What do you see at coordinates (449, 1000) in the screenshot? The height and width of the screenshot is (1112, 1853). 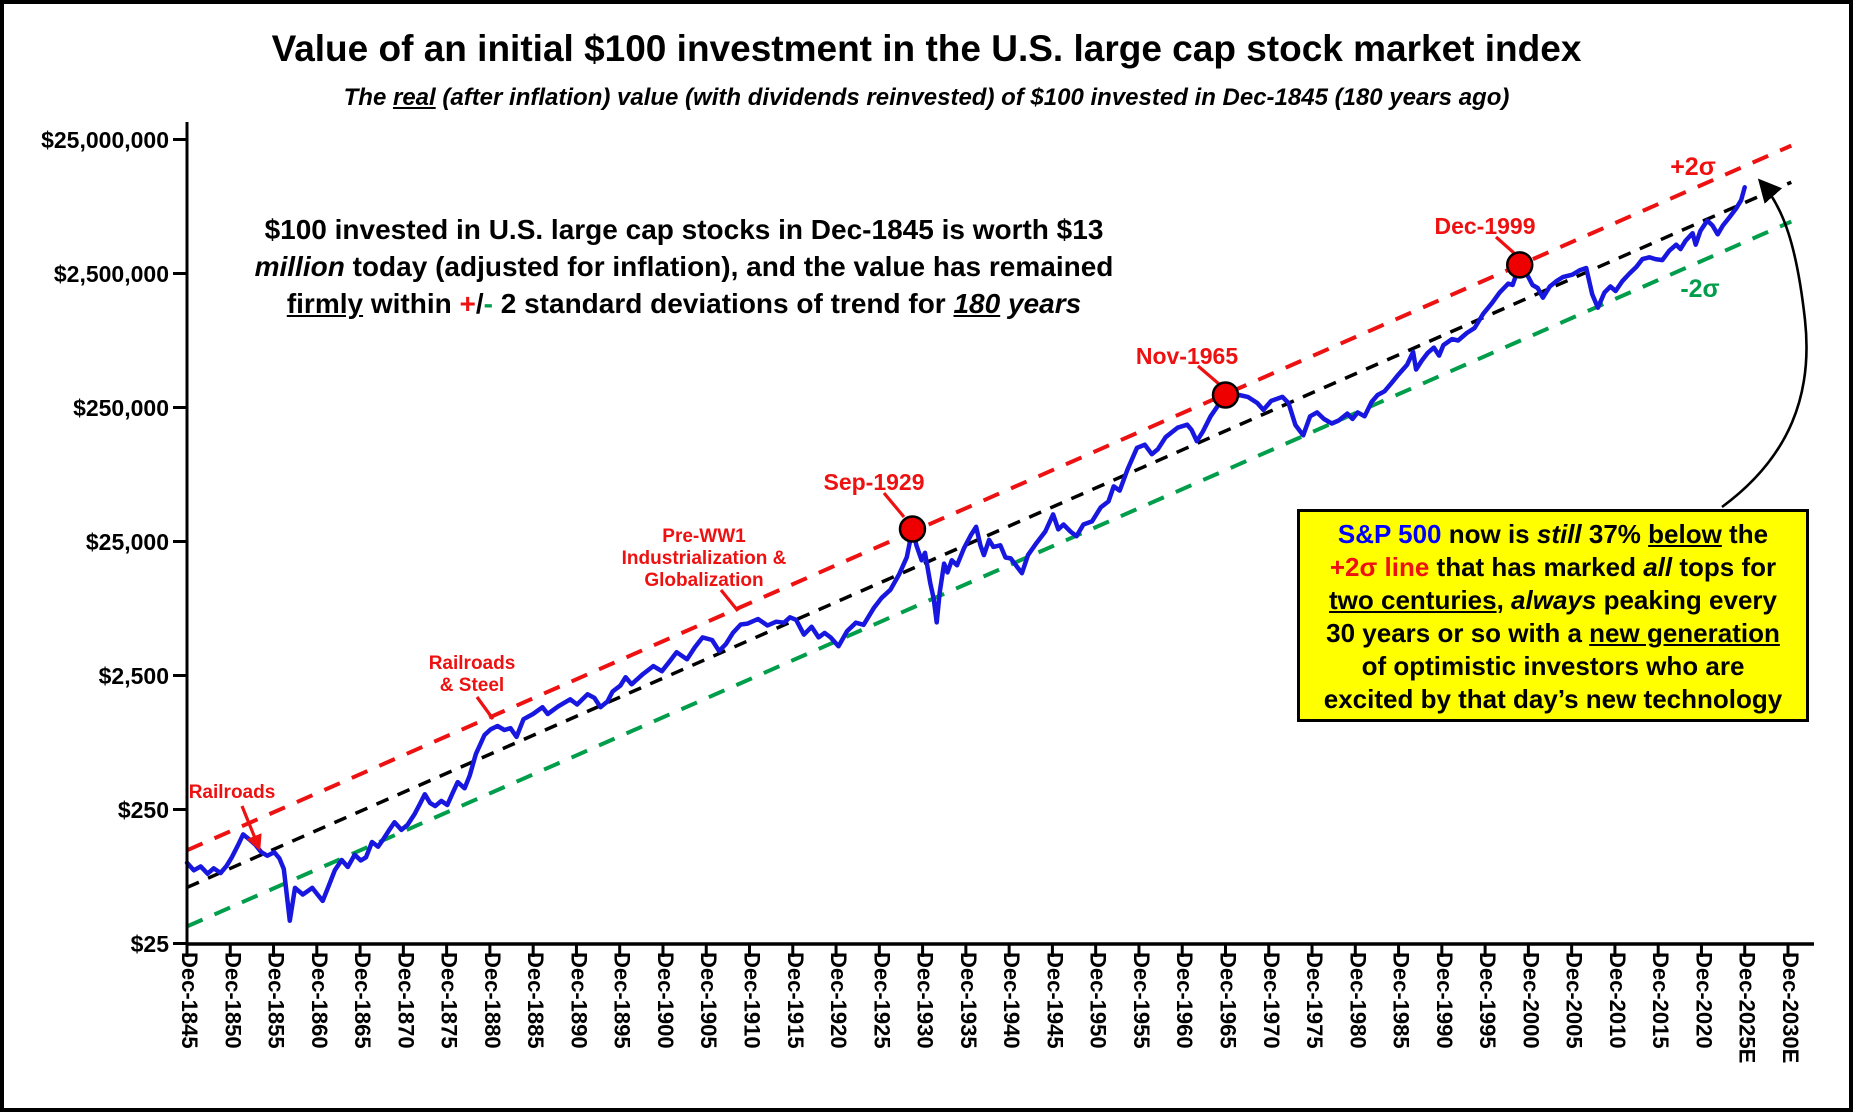 I see `x-tick-label: Dec-1875` at bounding box center [449, 1000].